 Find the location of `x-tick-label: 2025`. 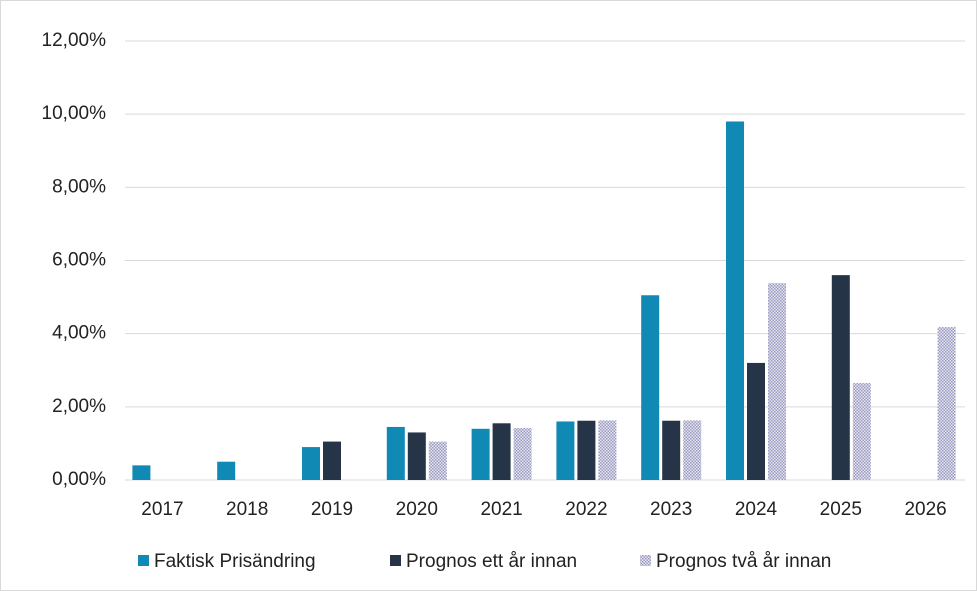

x-tick-label: 2025 is located at coordinates (841, 509).